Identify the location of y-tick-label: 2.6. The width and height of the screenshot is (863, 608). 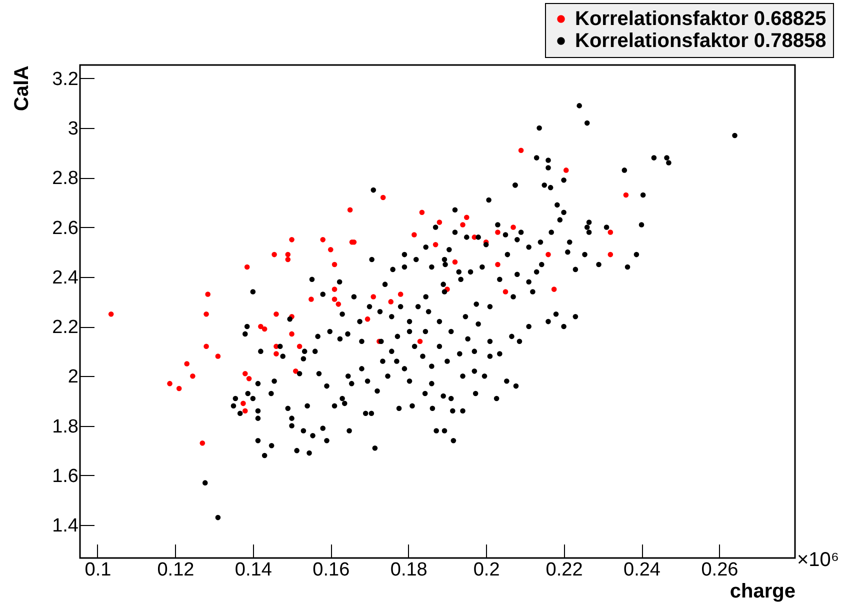
(65, 228).